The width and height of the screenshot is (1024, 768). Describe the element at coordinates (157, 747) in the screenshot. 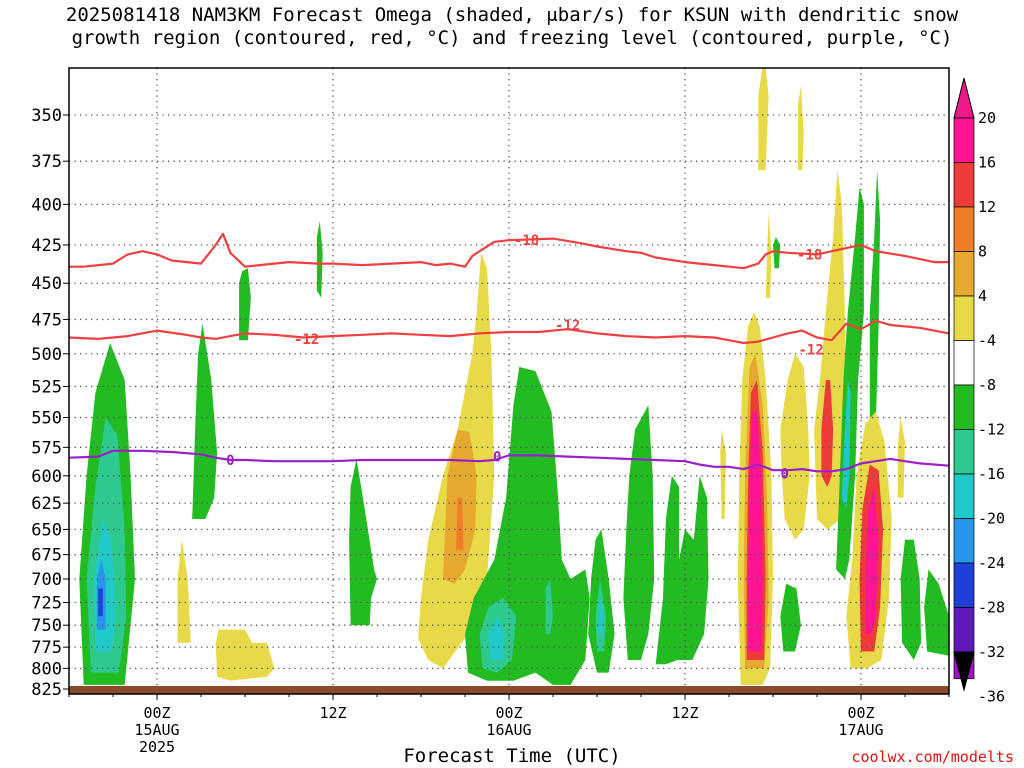

I see `x-tick-label-0-2: 2025` at that location.